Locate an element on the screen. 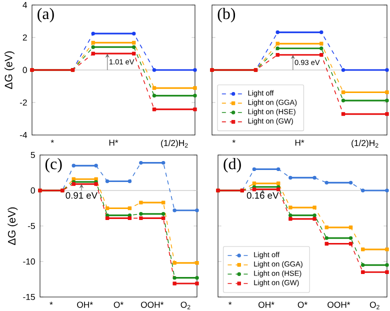 This screenshot has height=311, width=390. y-tick-label: -4 is located at coordinates (24, 135).